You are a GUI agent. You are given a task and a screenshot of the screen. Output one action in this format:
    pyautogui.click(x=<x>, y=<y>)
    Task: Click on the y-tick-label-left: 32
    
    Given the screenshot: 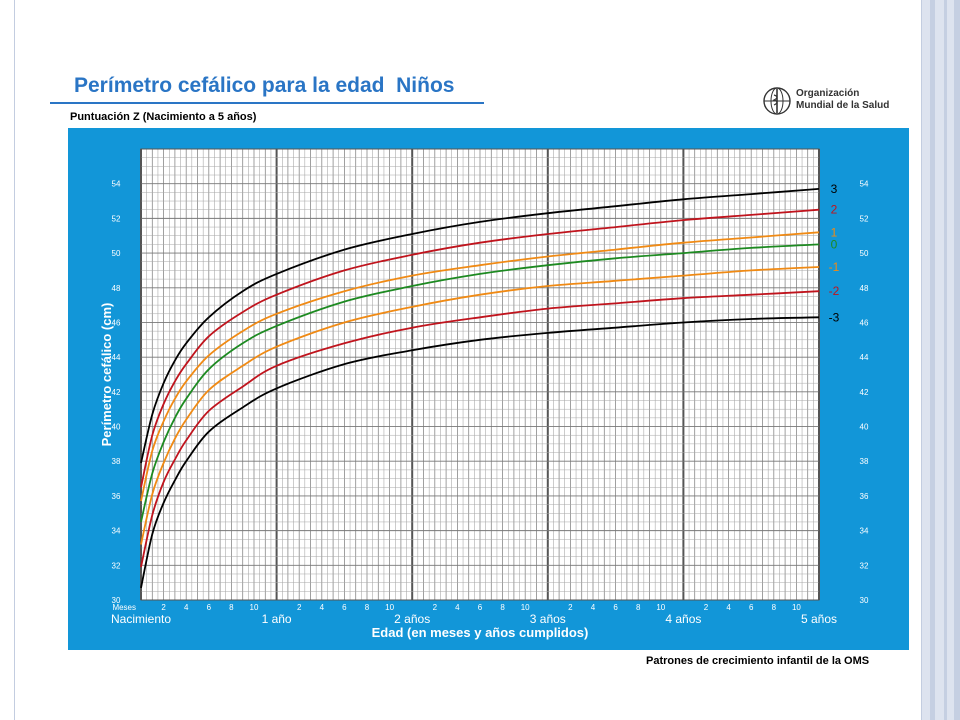 What is the action you would take?
    pyautogui.click(x=116, y=565)
    